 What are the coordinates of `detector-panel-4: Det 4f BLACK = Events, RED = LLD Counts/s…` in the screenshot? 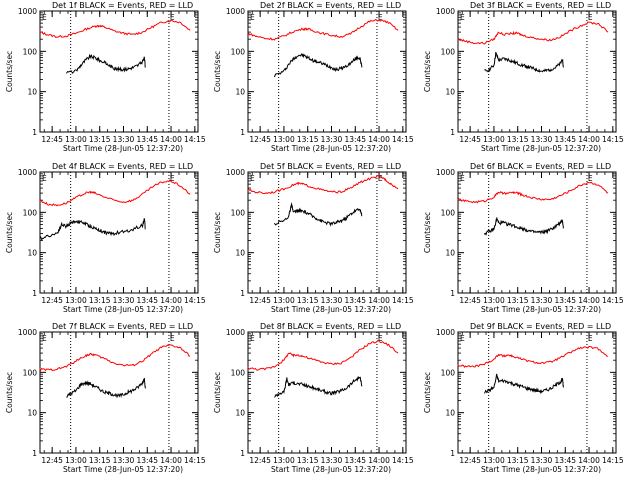 It's located at (105, 238).